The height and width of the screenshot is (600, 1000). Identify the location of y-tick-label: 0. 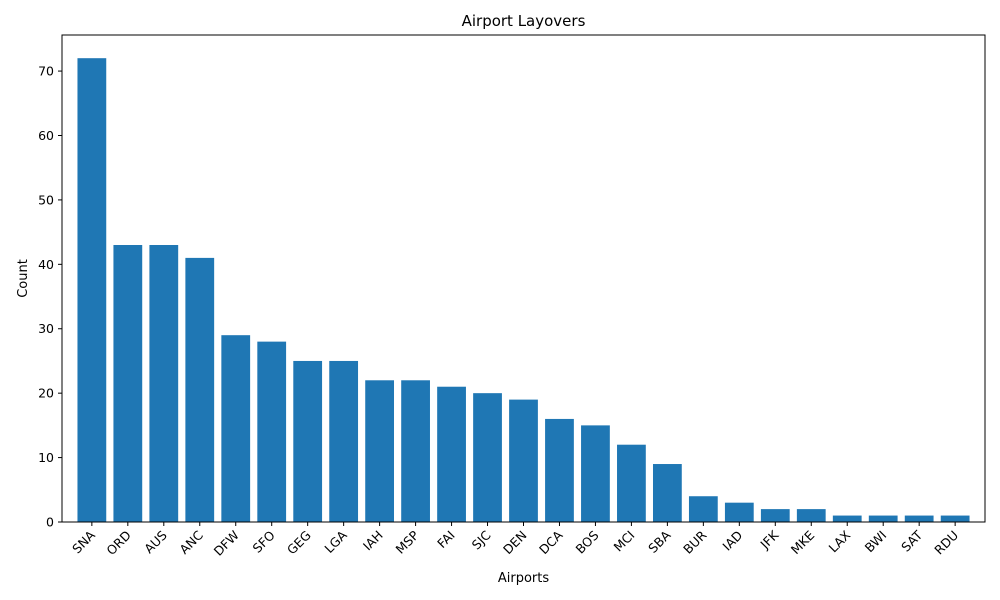
(50, 522).